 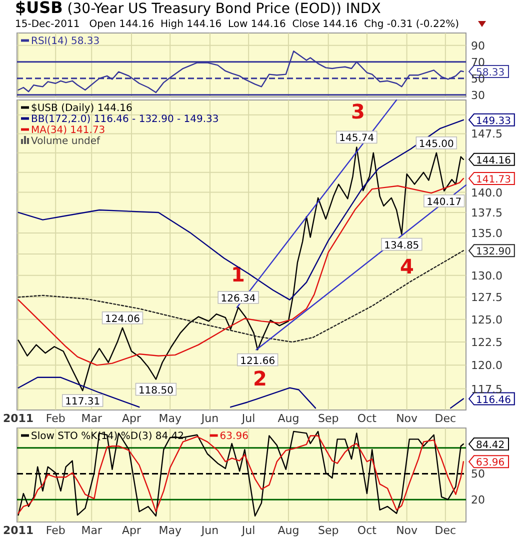 What do you see at coordinates (356, 138) in the screenshot?
I see `data-label: 145.74` at bounding box center [356, 138].